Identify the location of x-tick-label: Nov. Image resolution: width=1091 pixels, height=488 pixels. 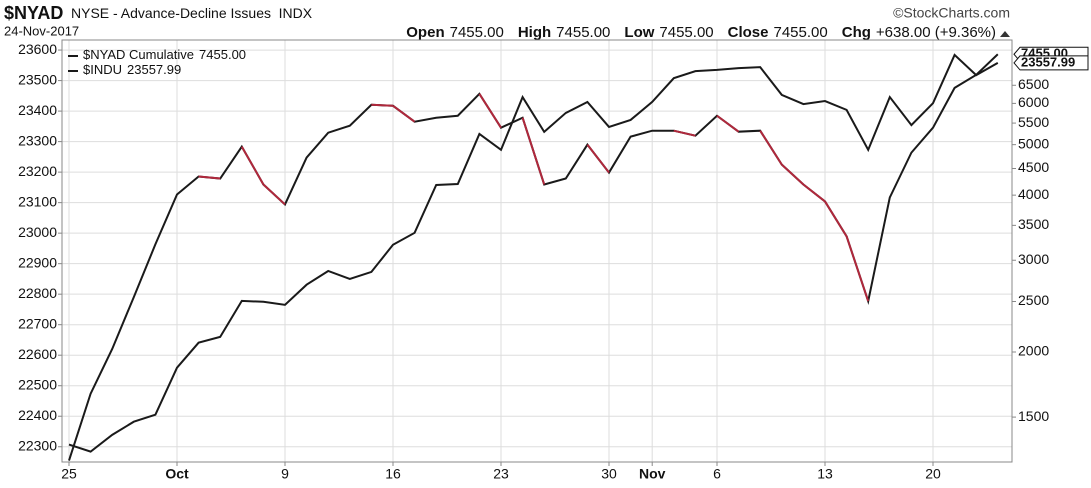
(652, 474).